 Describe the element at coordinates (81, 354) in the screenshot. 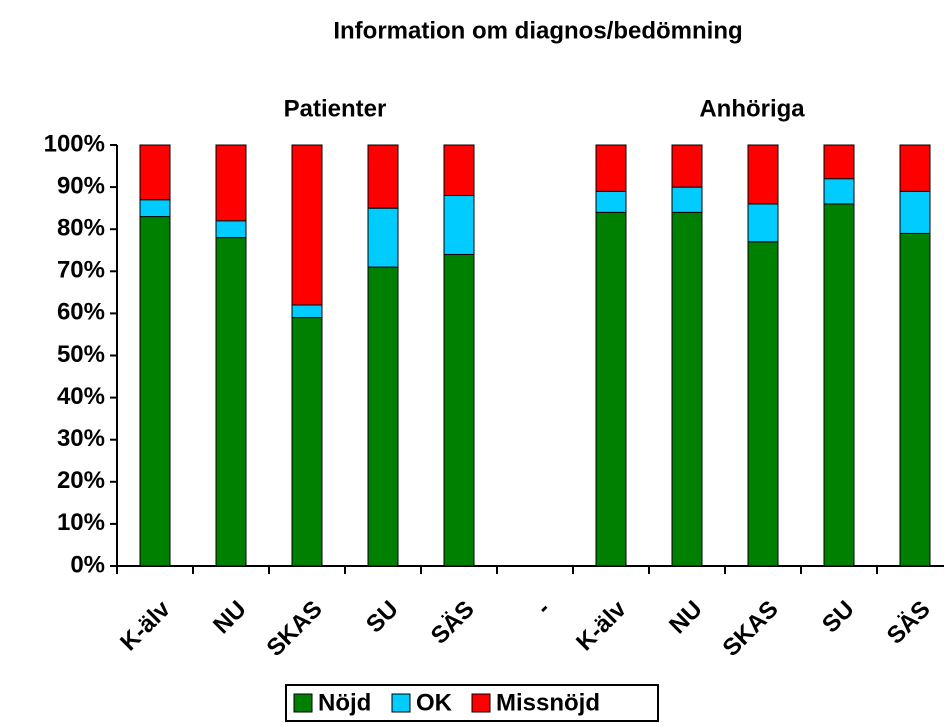

I see `y-tick-label: 50%` at that location.